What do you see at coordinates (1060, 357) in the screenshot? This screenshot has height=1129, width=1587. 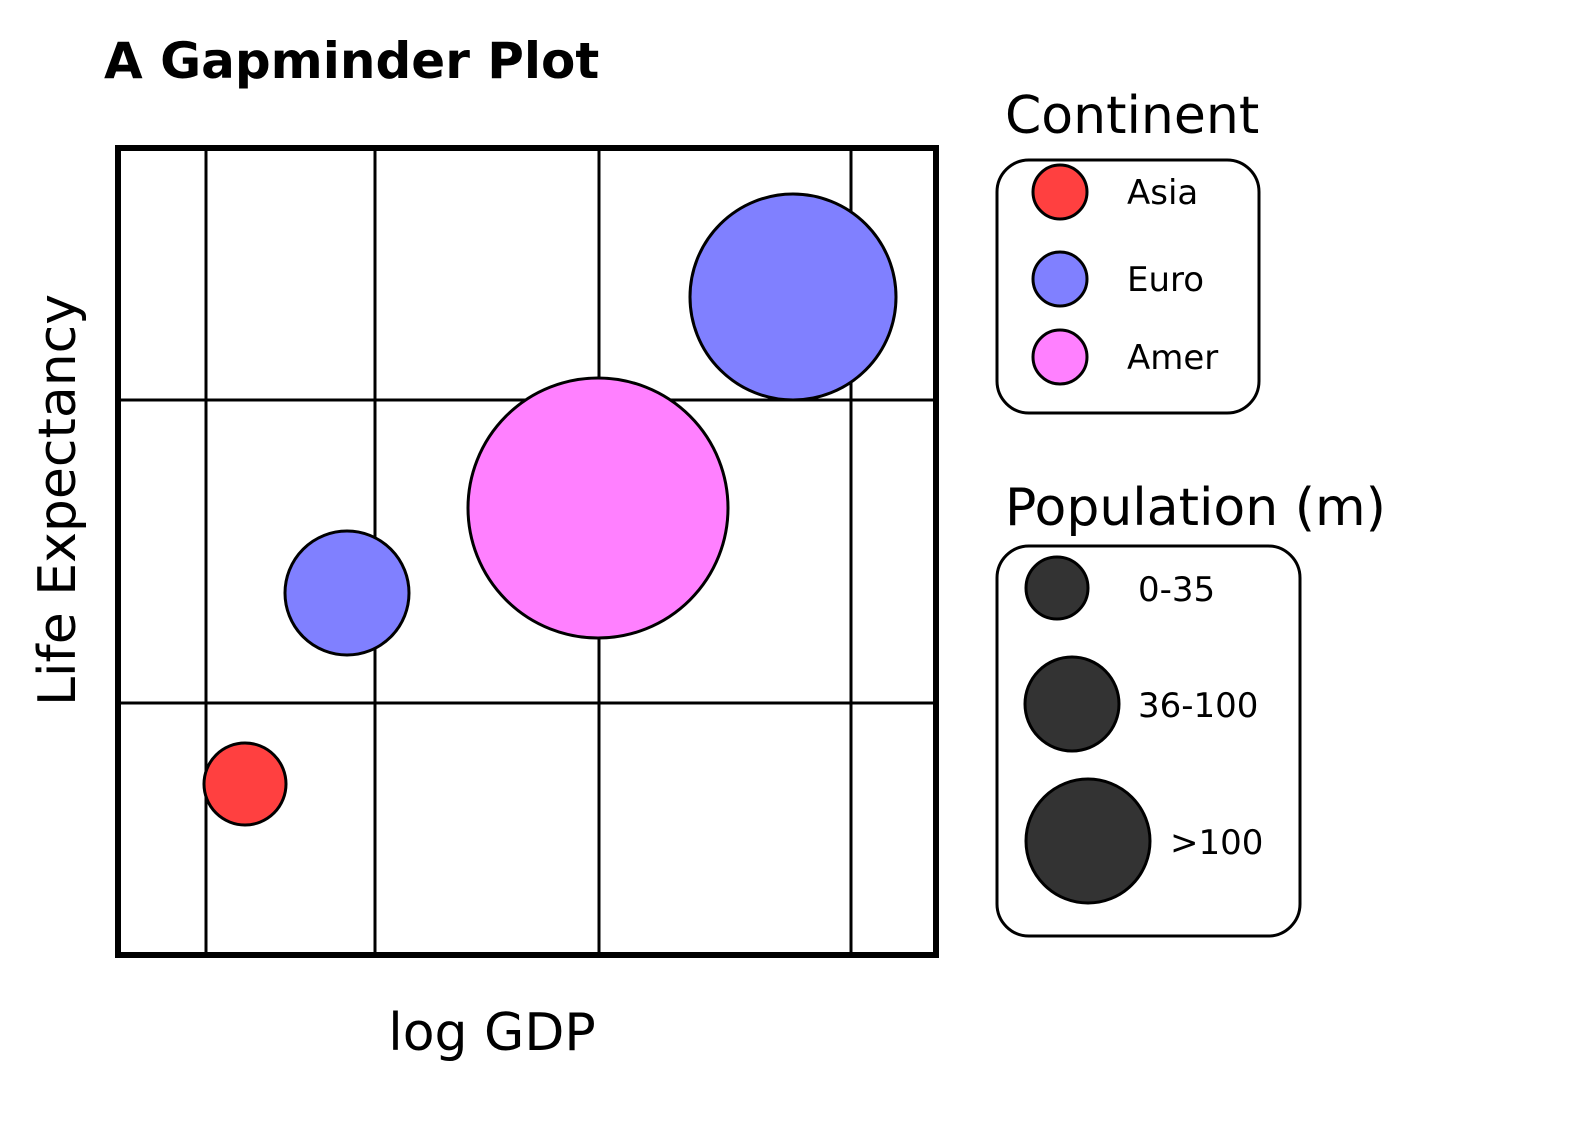 I see `legend-marker-amer` at bounding box center [1060, 357].